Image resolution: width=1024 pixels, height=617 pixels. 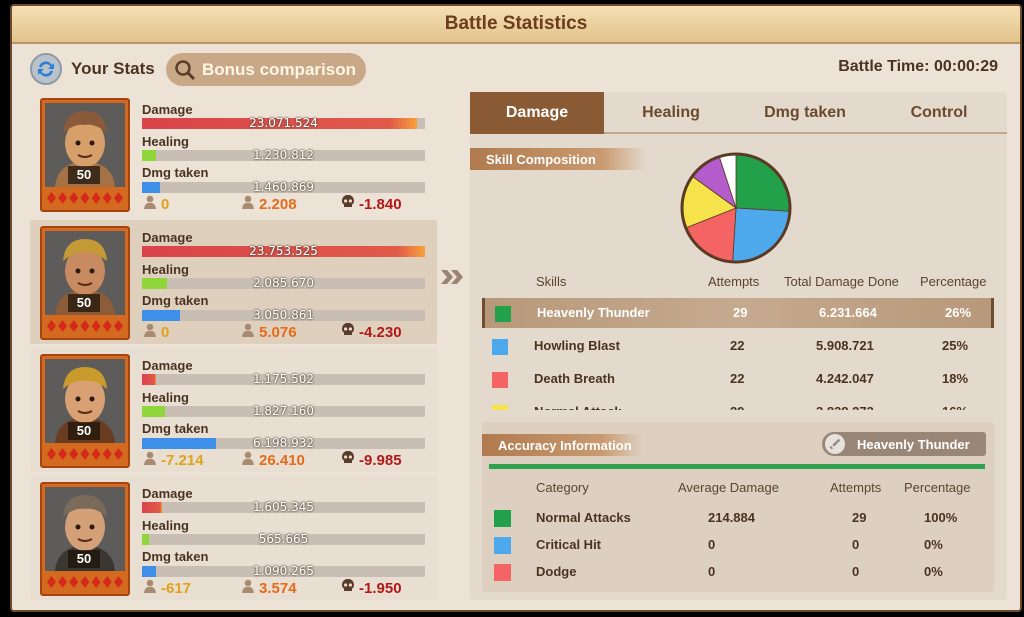 I want to click on skill-row: Normal Attack 29 3.838.273 16%, so click(x=738, y=403).